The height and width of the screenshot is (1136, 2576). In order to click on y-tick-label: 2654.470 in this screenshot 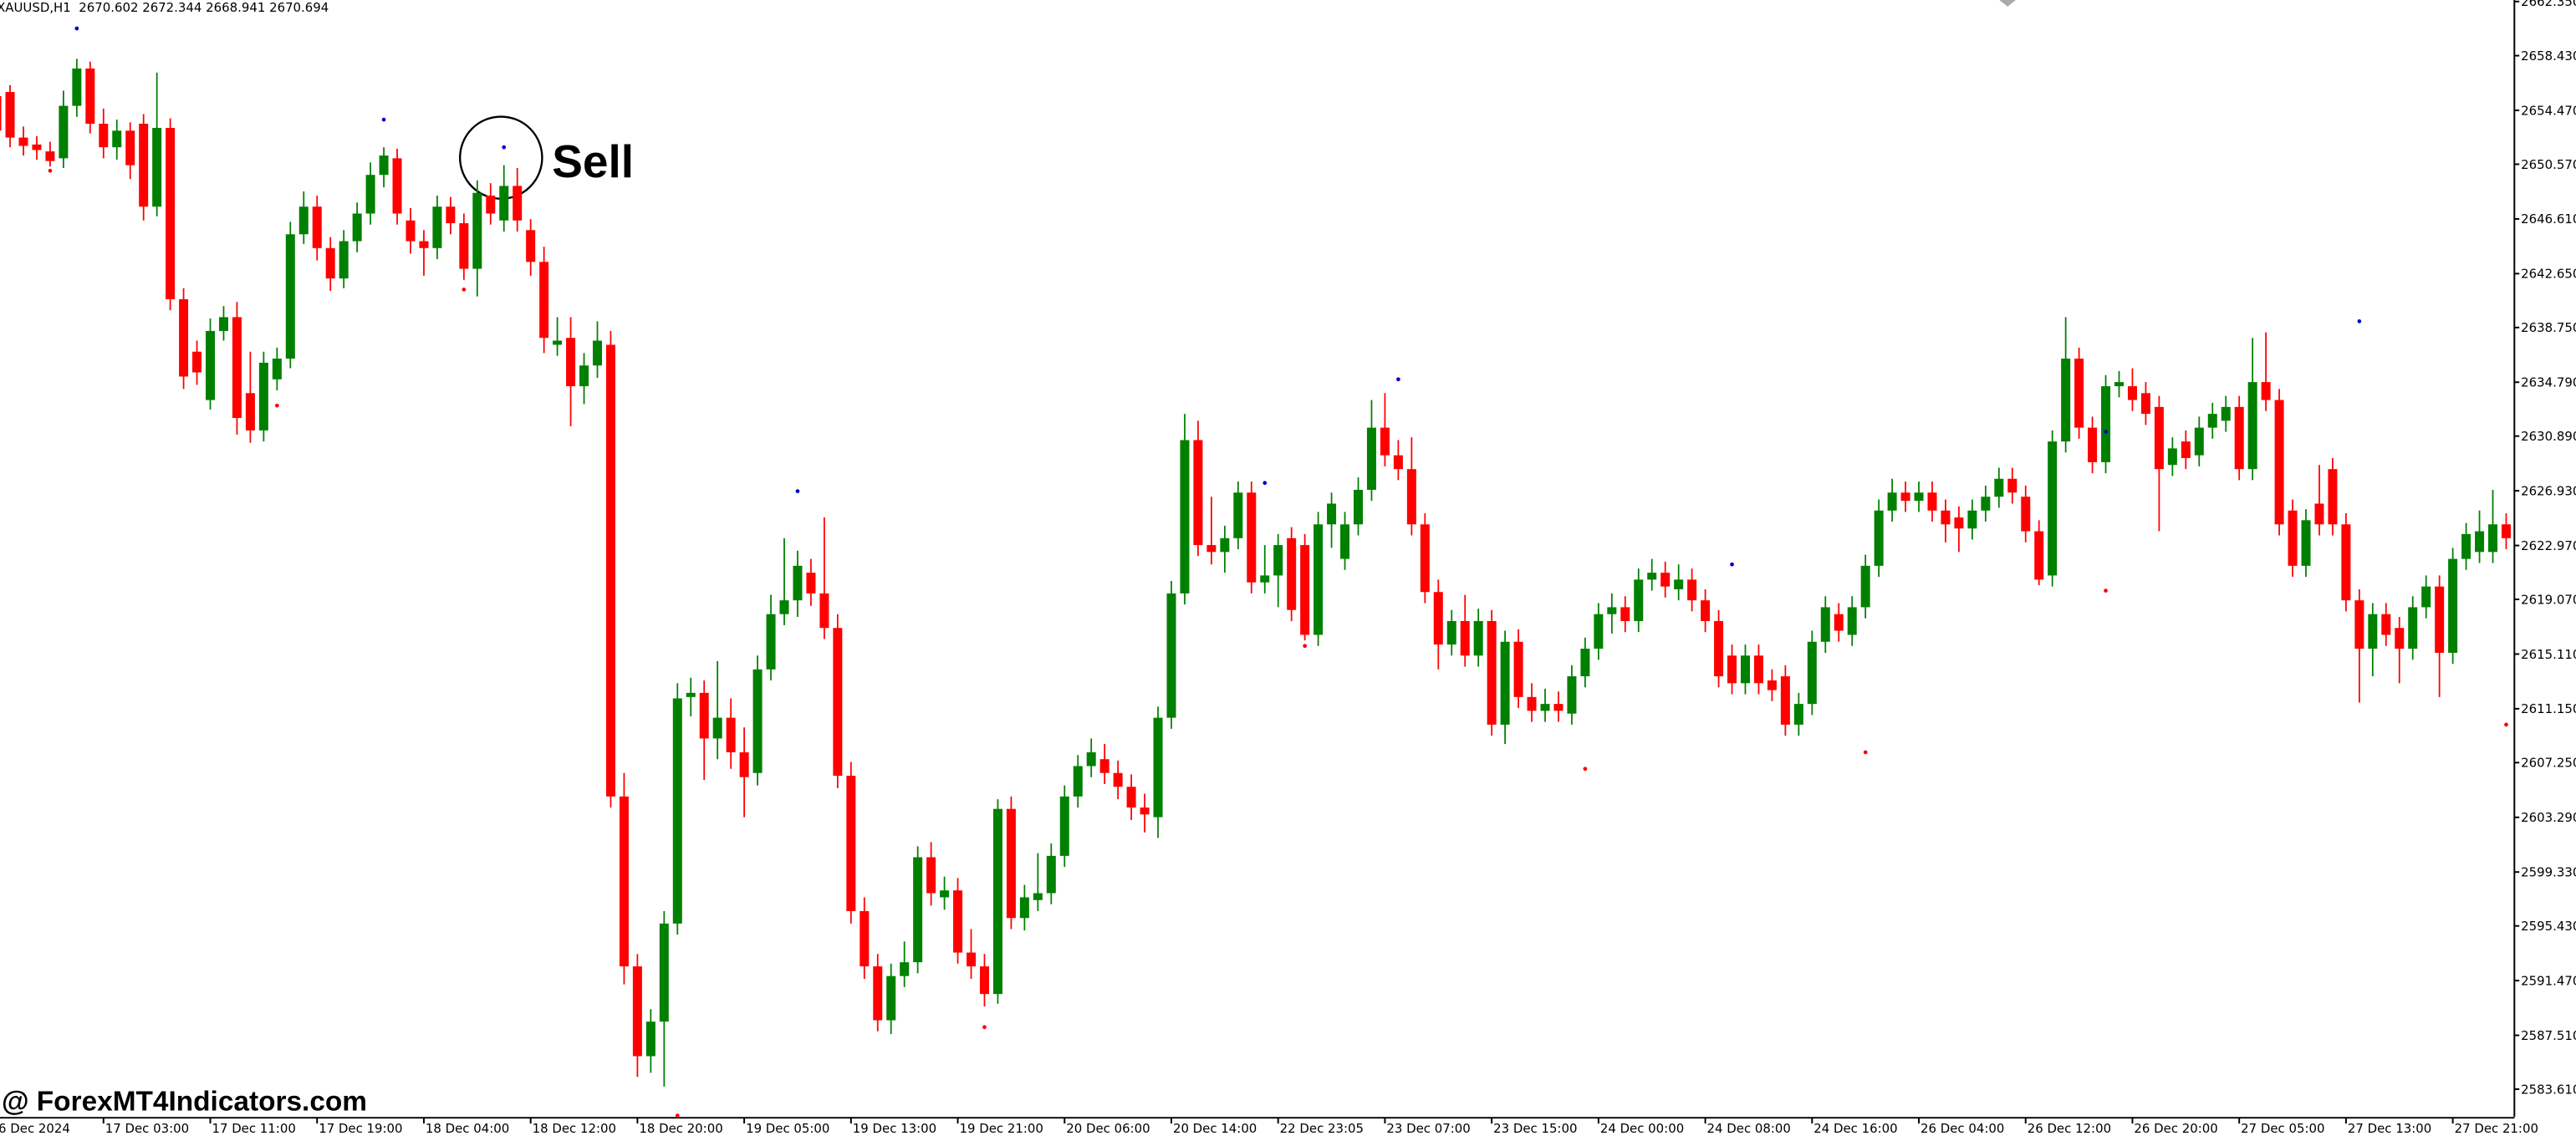, I will do `click(2548, 110)`.